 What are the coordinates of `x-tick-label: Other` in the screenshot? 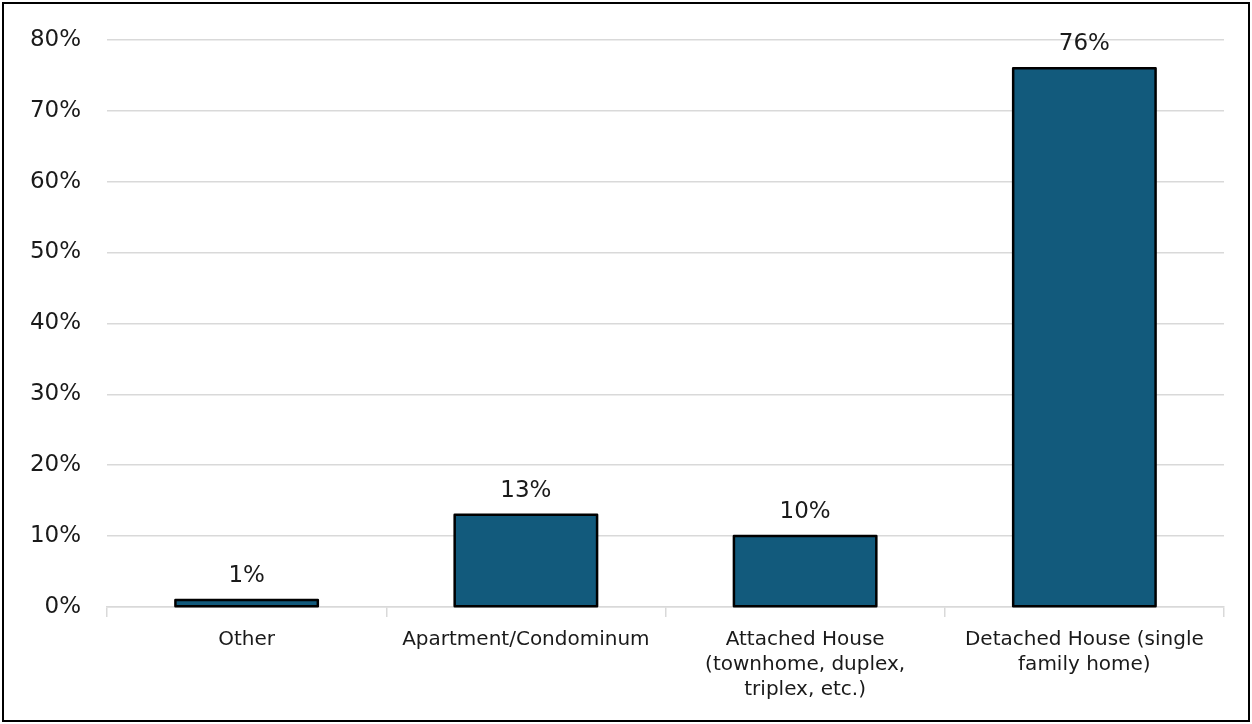 It's located at (247, 637).